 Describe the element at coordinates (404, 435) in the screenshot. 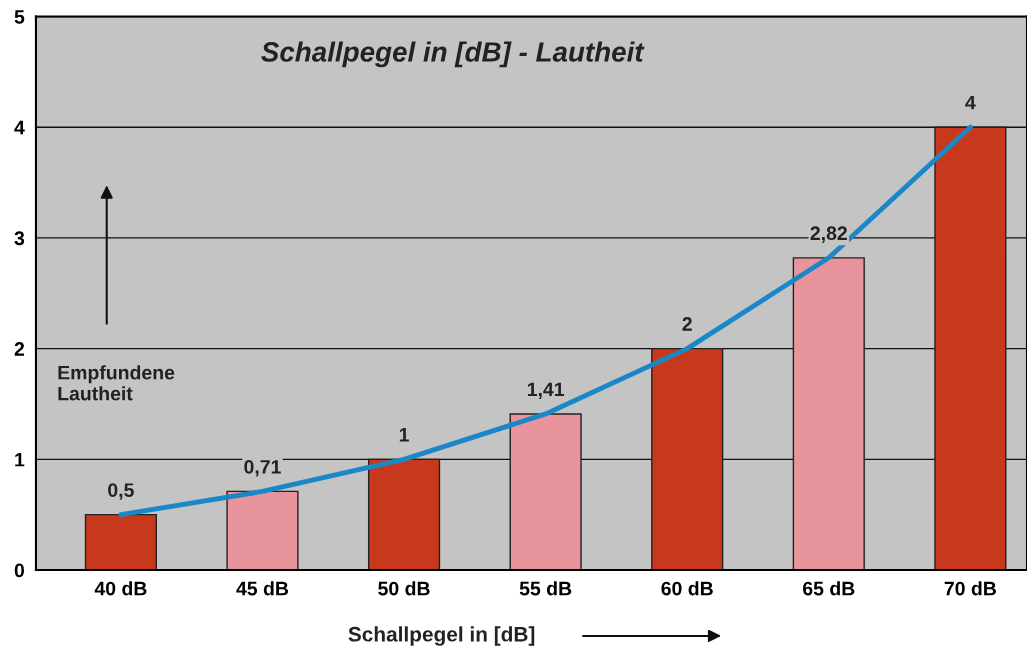

I see `data-label: 1` at that location.